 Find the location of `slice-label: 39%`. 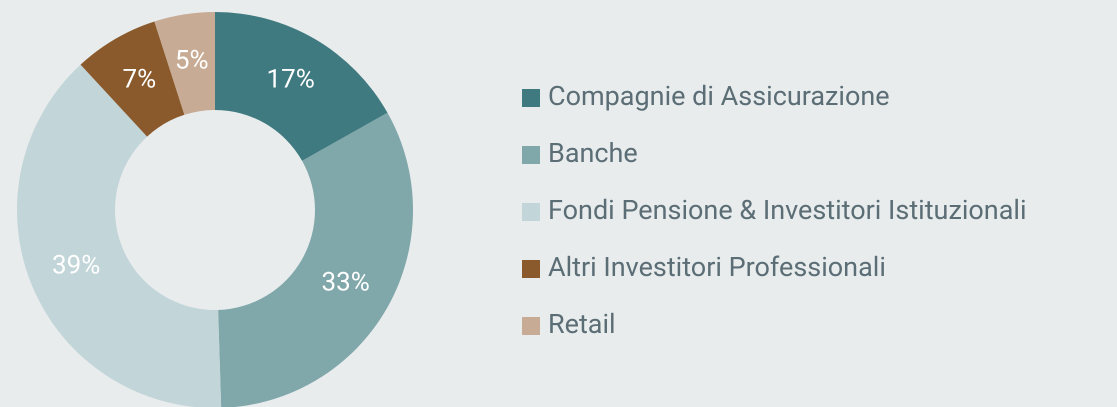

slice-label: 39% is located at coordinates (76, 266).